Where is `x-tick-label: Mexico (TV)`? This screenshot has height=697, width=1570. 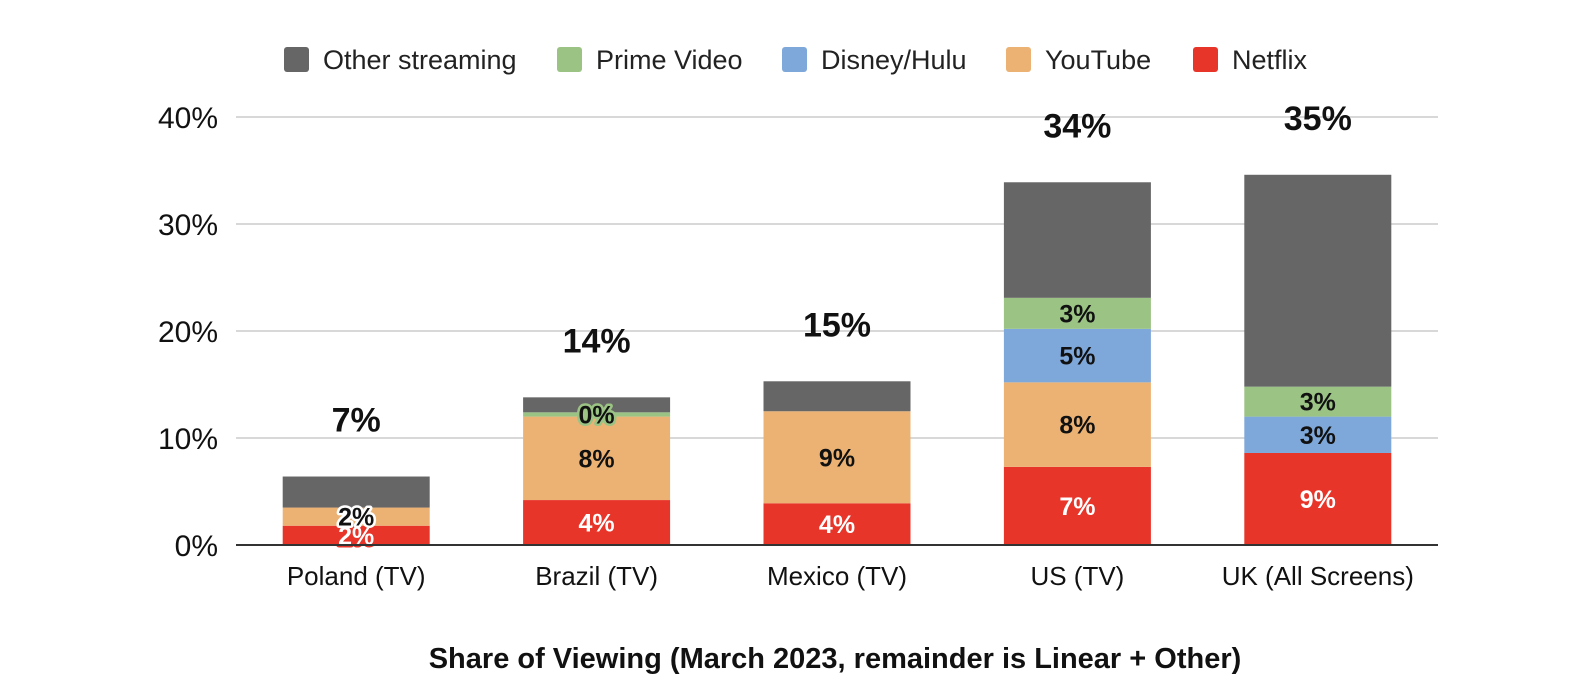
x-tick-label: Mexico (TV) is located at coordinates (837, 576).